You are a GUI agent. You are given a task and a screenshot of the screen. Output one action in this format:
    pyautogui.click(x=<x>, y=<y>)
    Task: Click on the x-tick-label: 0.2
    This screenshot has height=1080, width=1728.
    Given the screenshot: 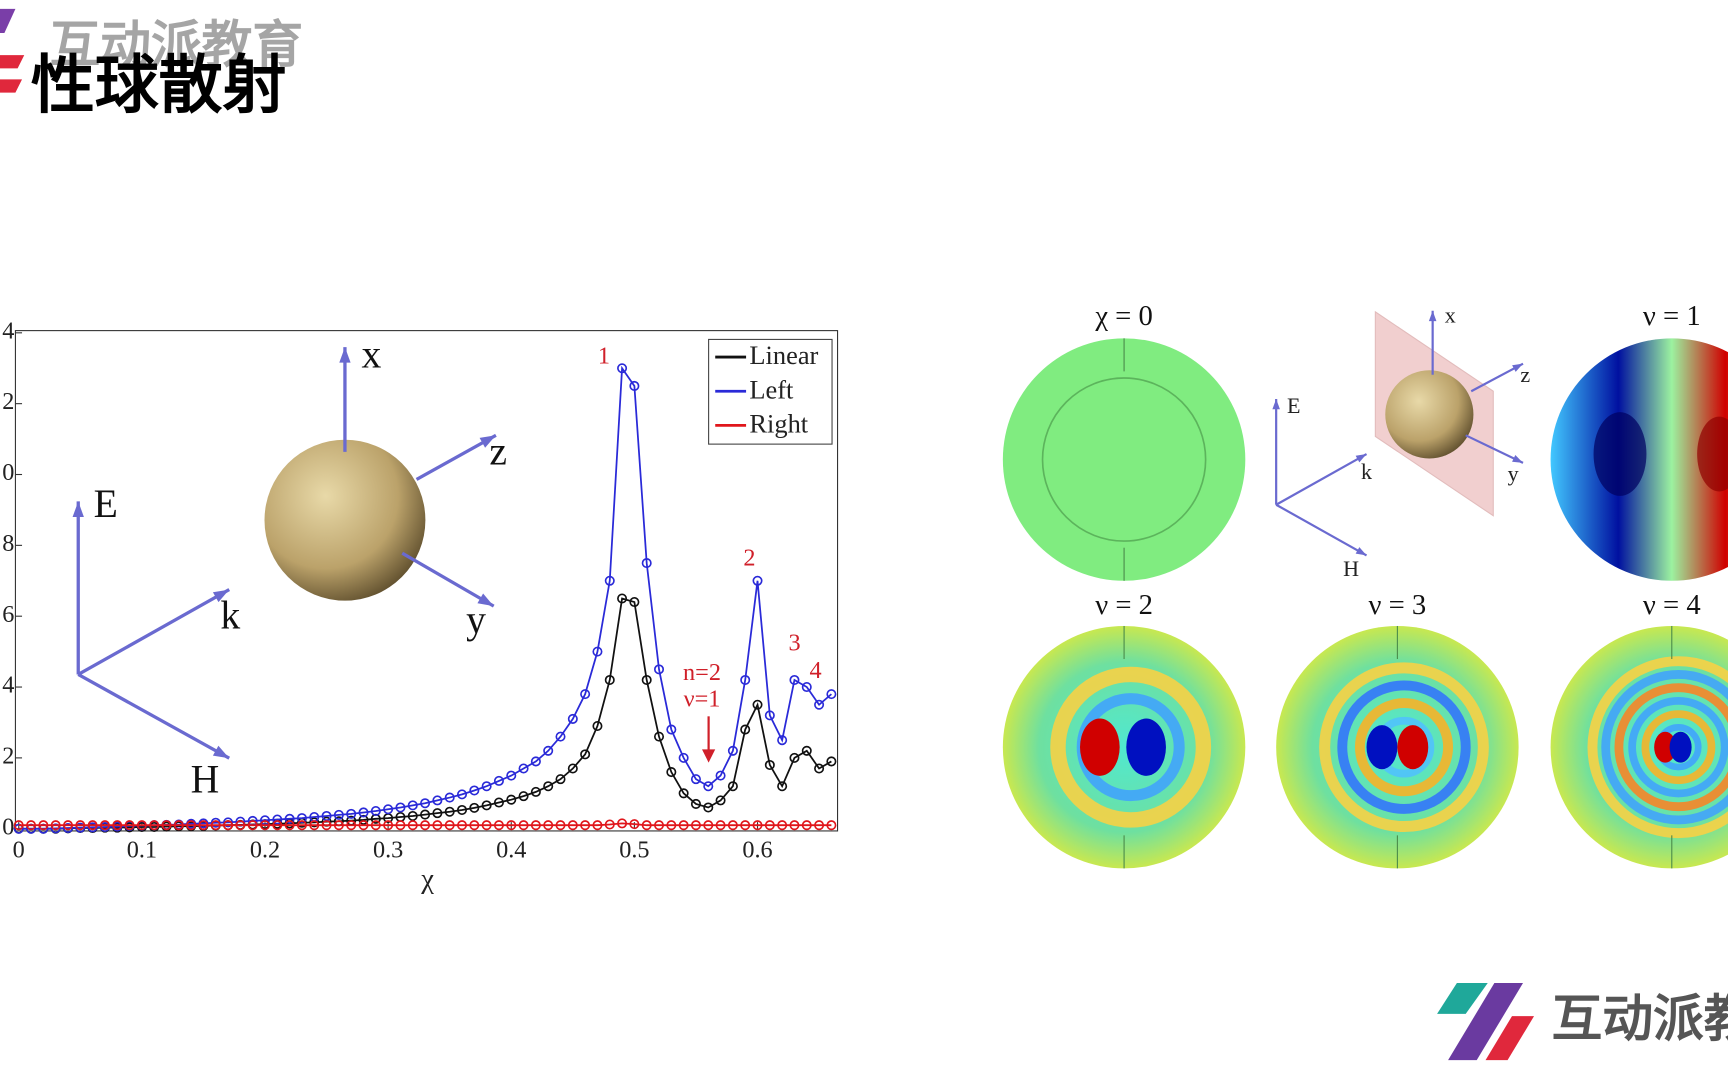 What is the action you would take?
    pyautogui.click(x=265, y=849)
    